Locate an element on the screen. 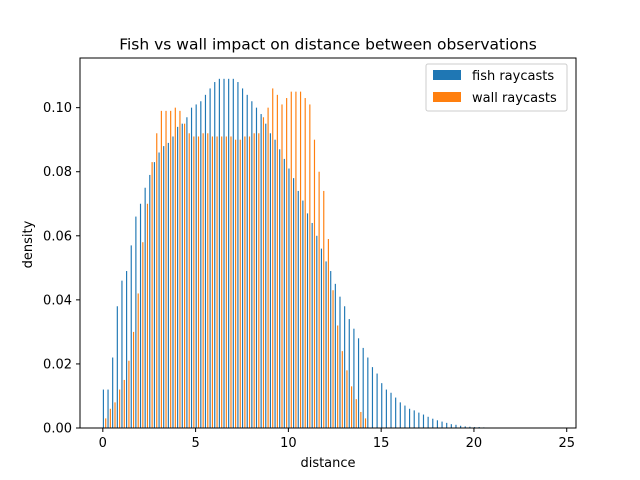 The image size is (640, 480). x-tick-label: 15 is located at coordinates (381, 443).